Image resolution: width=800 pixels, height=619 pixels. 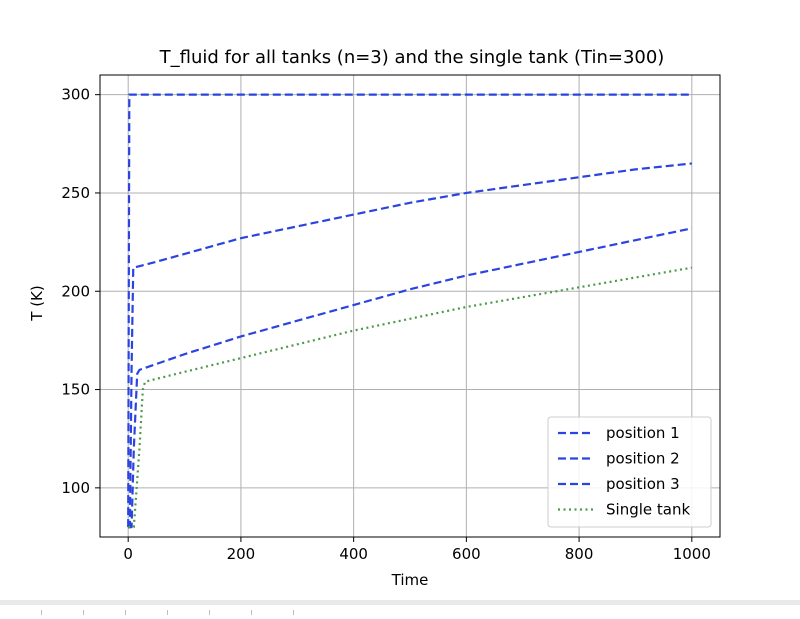 What do you see at coordinates (579, 554) in the screenshot?
I see `x-tick-label: 800` at bounding box center [579, 554].